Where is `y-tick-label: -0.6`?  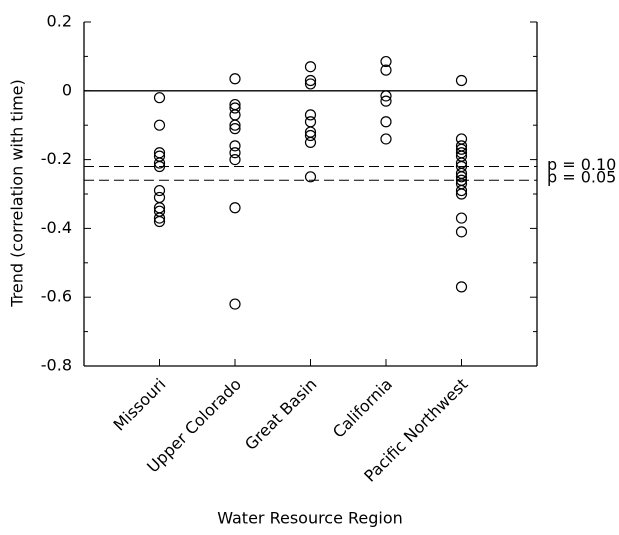
y-tick-label: -0.6 is located at coordinates (56, 296).